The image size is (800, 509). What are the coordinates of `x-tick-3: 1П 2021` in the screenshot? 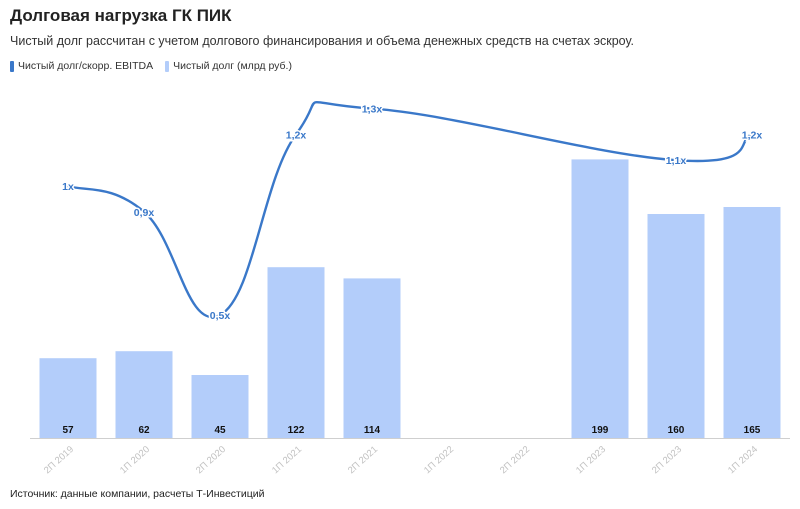 It's located at (287, 460).